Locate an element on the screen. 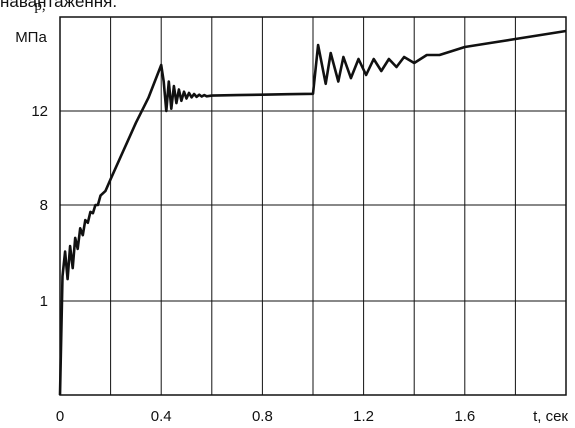  x-tick-label: 0 is located at coordinates (60, 416).